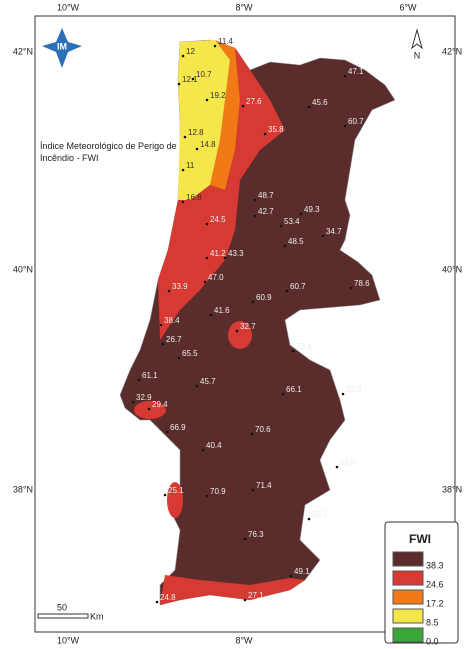 This screenshot has height=649, width=472. Describe the element at coordinates (174, 339) in the screenshot. I see `station-value: 26.7` at that location.